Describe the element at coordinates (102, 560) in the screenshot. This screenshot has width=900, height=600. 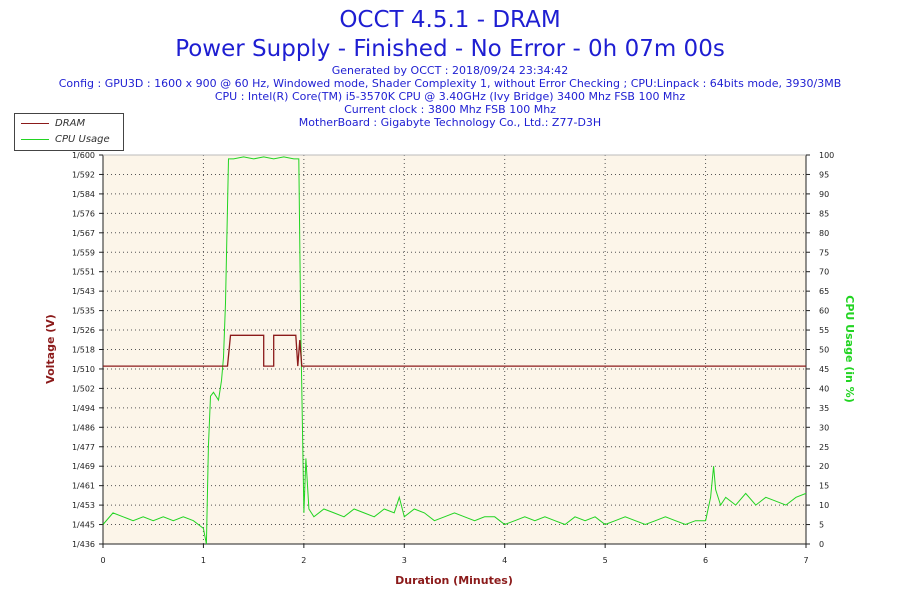
I see `x-tick-label: 0` at that location.